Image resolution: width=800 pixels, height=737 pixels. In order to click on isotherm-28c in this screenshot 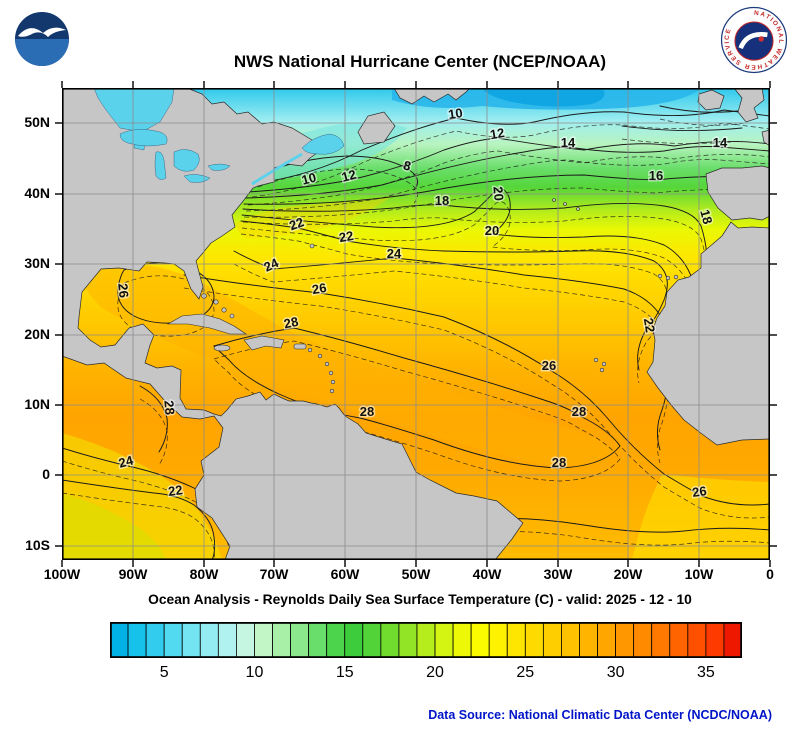, I will do `click(417, 398)`.